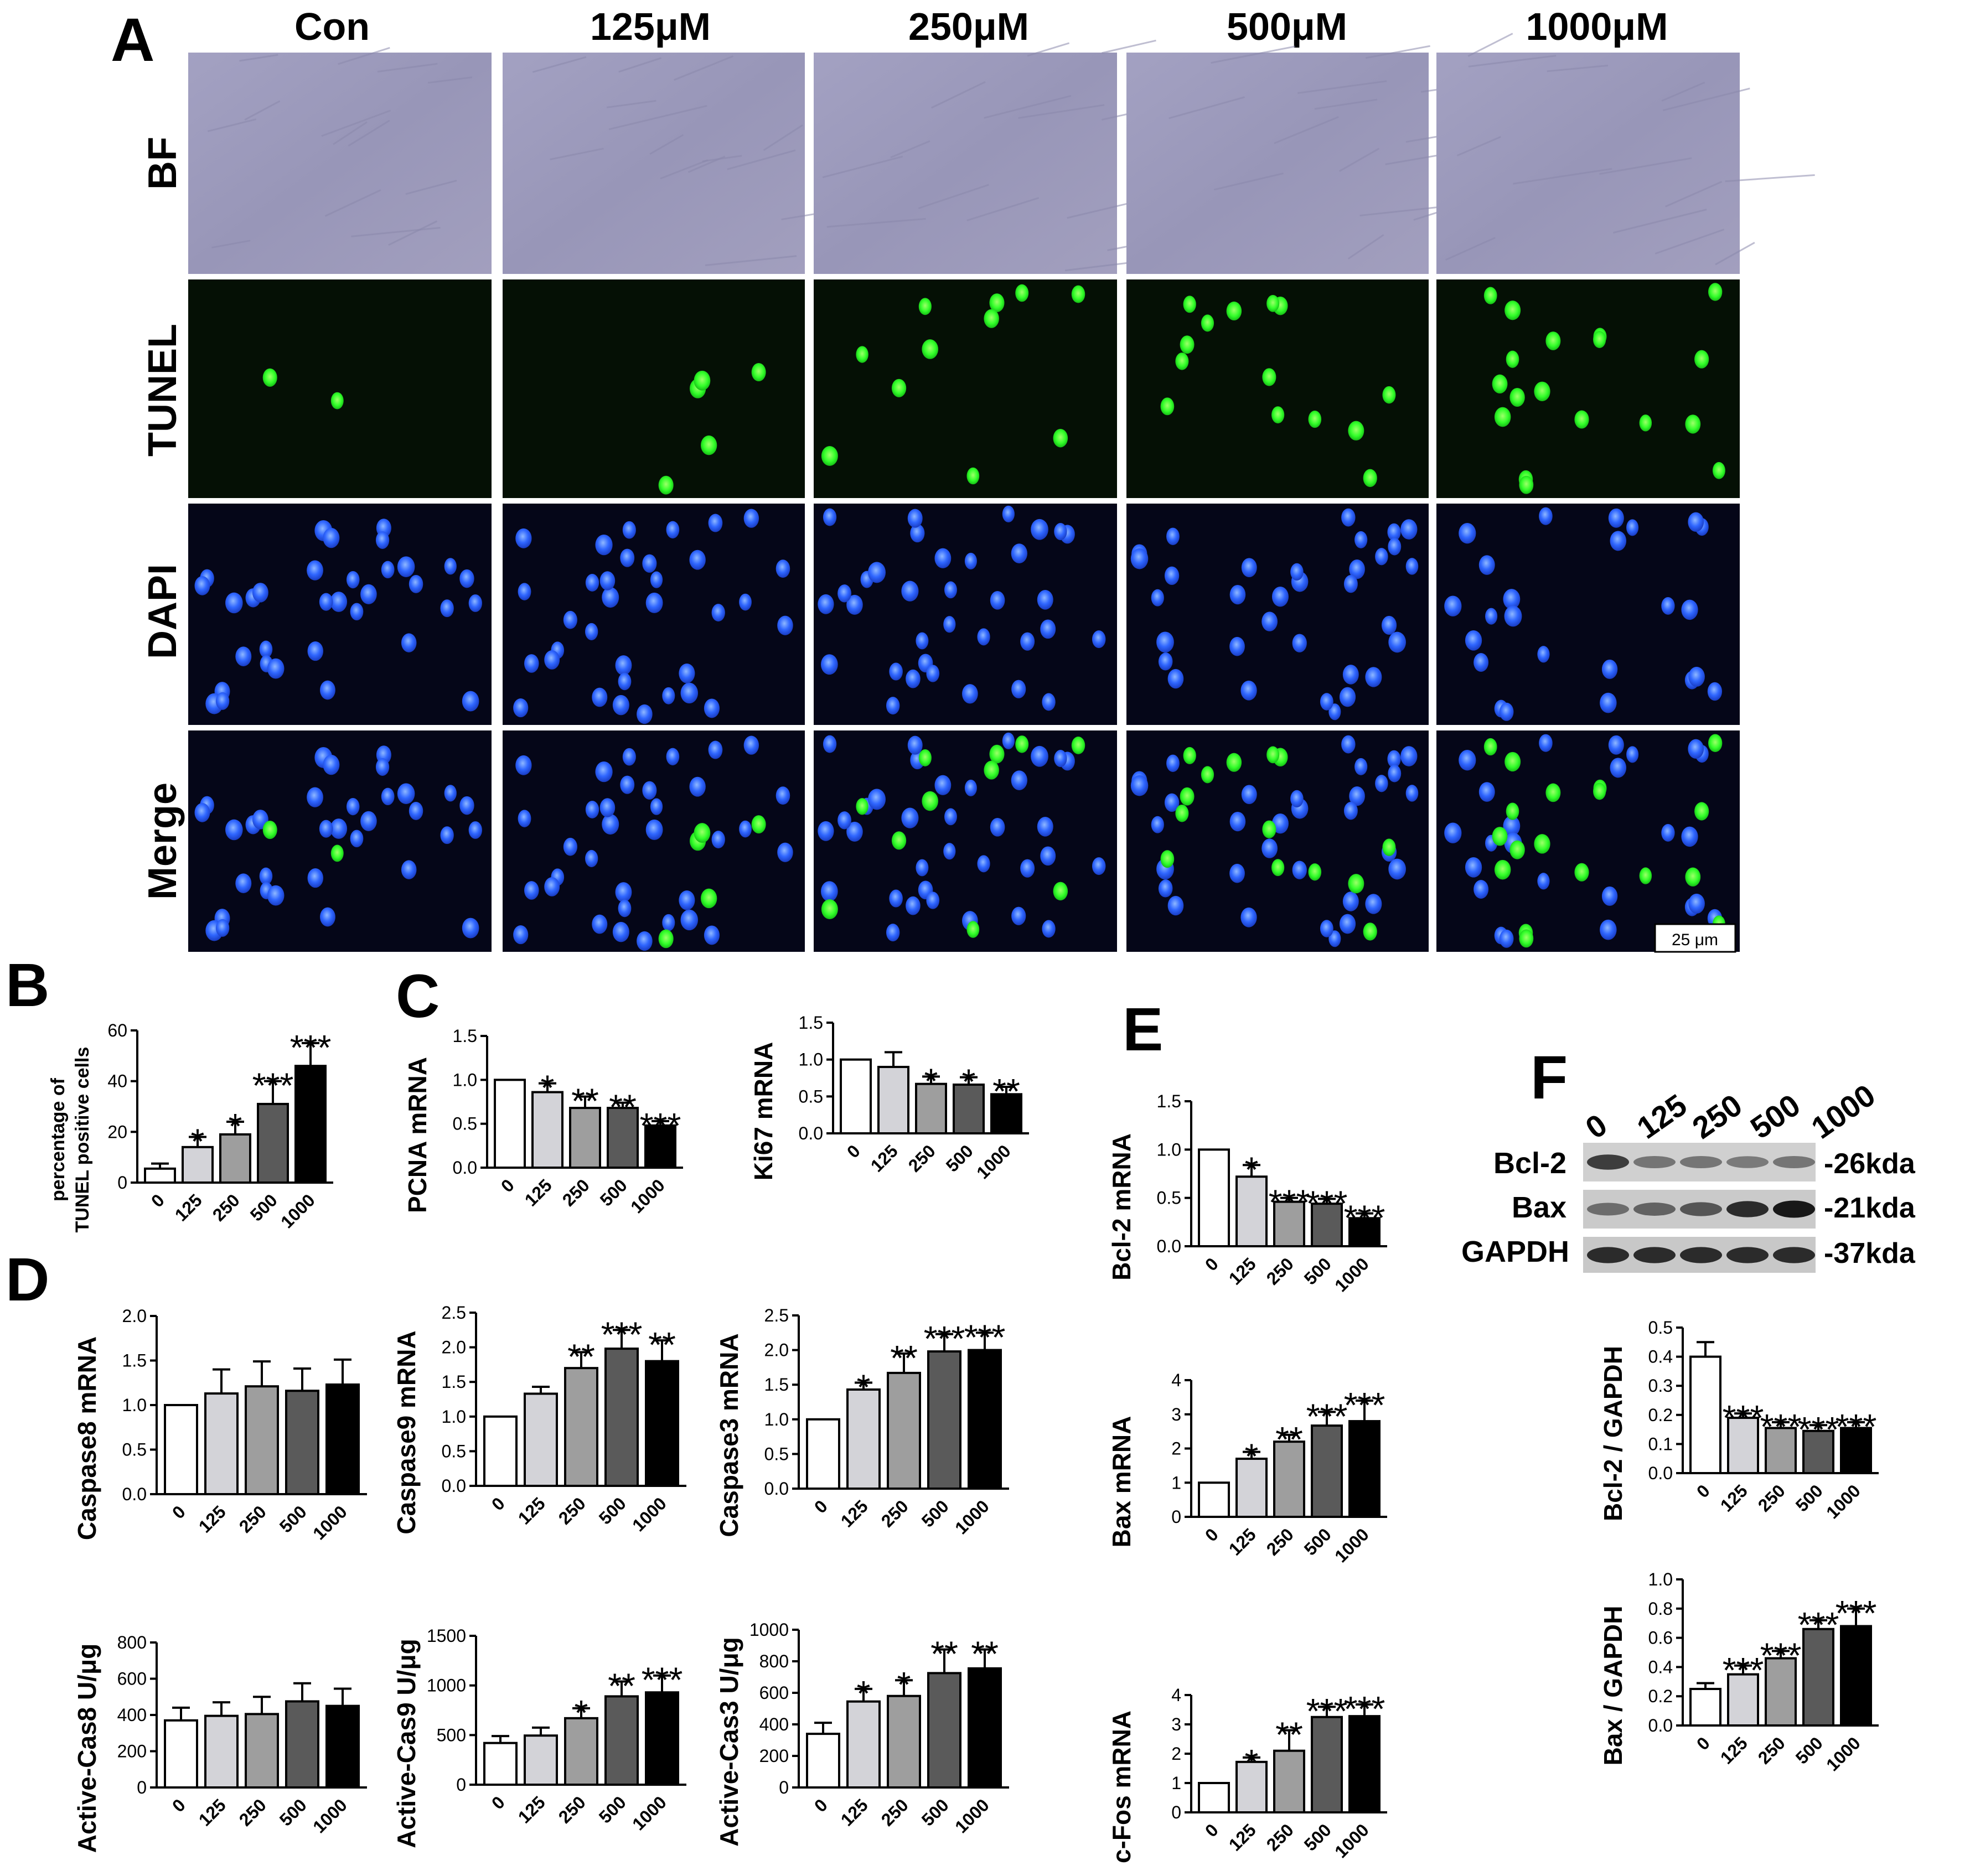 Image resolution: width=1975 pixels, height=1876 pixels. What do you see at coordinates (889, 1098) in the screenshot?
I see `chart-ki67: 0.0 0.5 1.0 1.5 Ki67 mRNA 0 125 * 250 * 500 ** 1000` at bounding box center [889, 1098].